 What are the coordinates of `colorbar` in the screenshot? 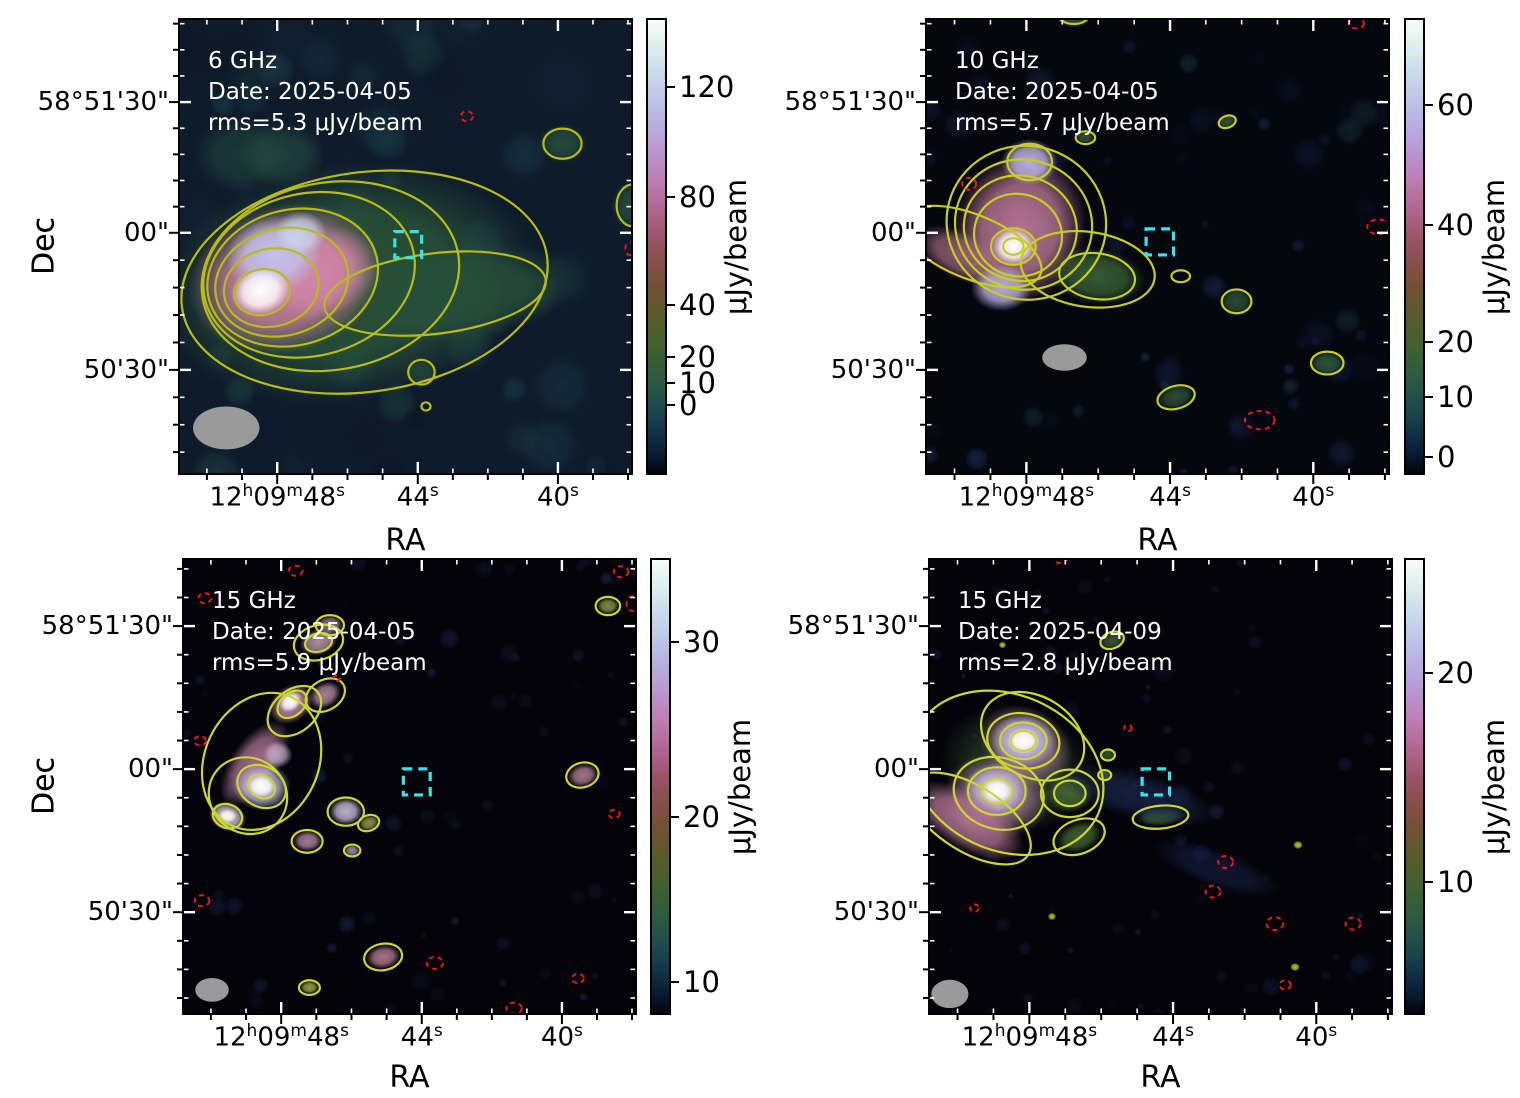 It's located at (656, 246).